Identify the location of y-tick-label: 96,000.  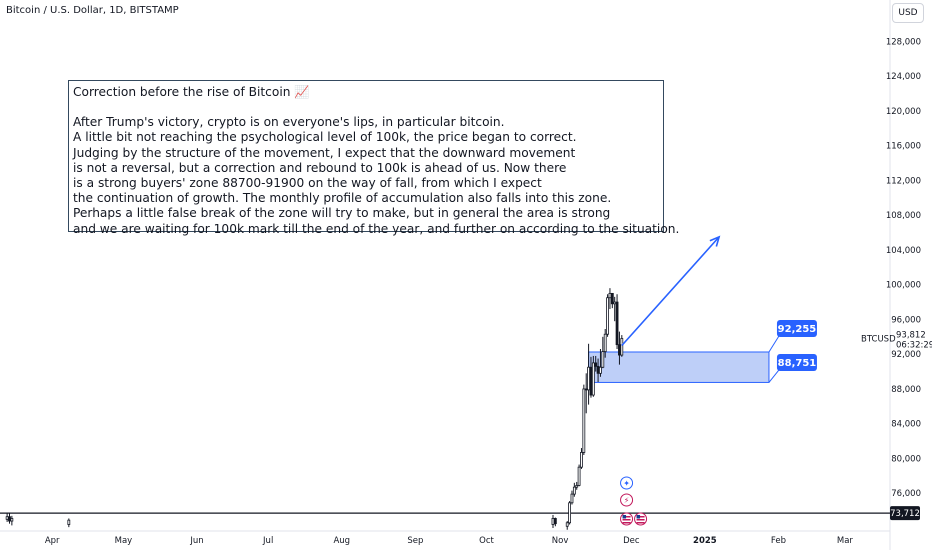
(906, 320).